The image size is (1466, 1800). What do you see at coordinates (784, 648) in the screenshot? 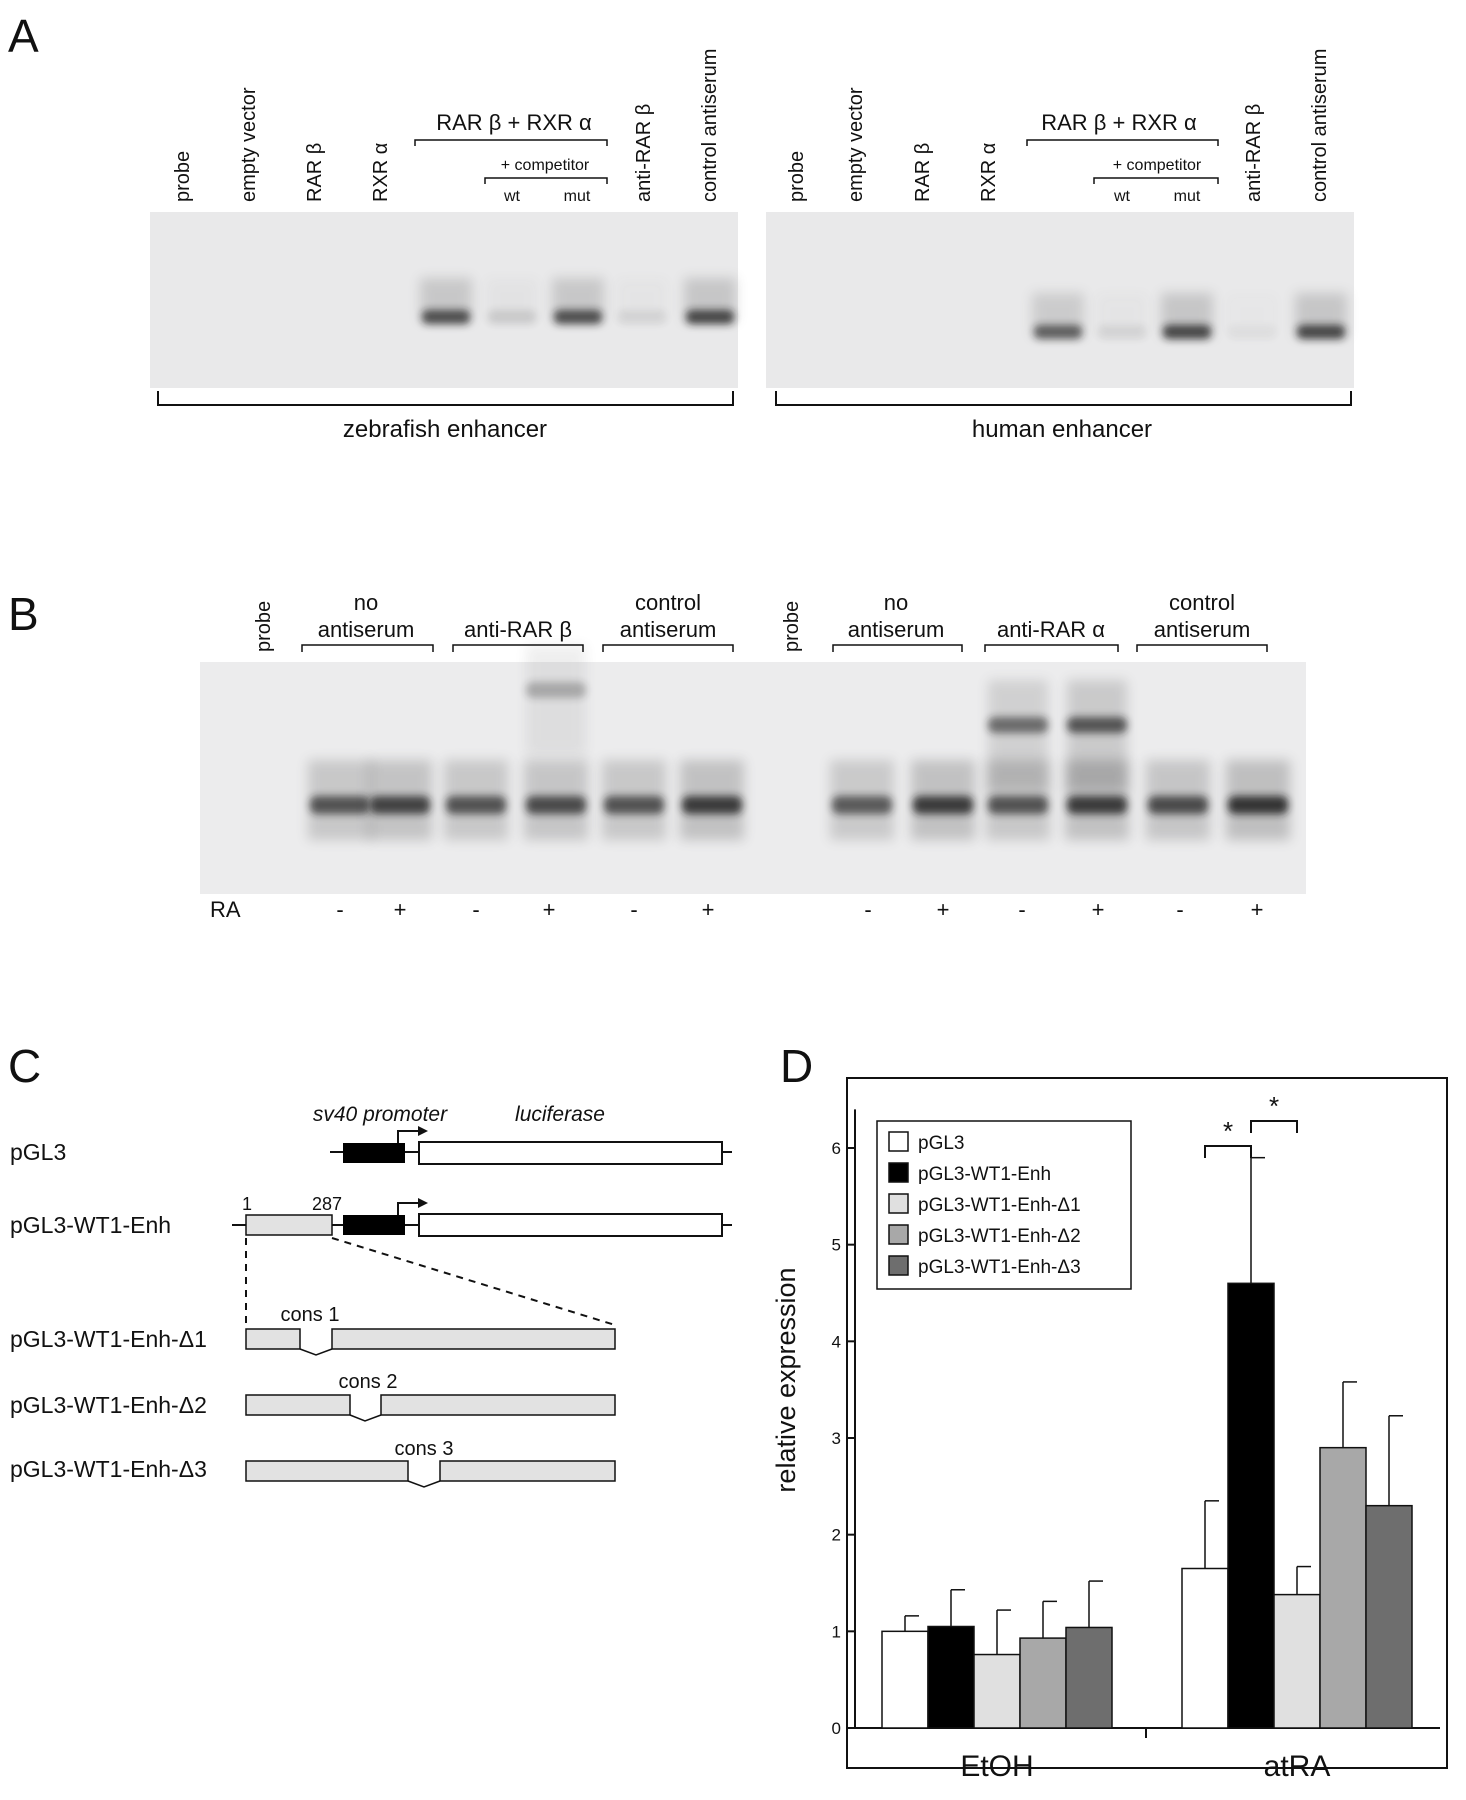
I see `panel-b-brackets` at bounding box center [784, 648].